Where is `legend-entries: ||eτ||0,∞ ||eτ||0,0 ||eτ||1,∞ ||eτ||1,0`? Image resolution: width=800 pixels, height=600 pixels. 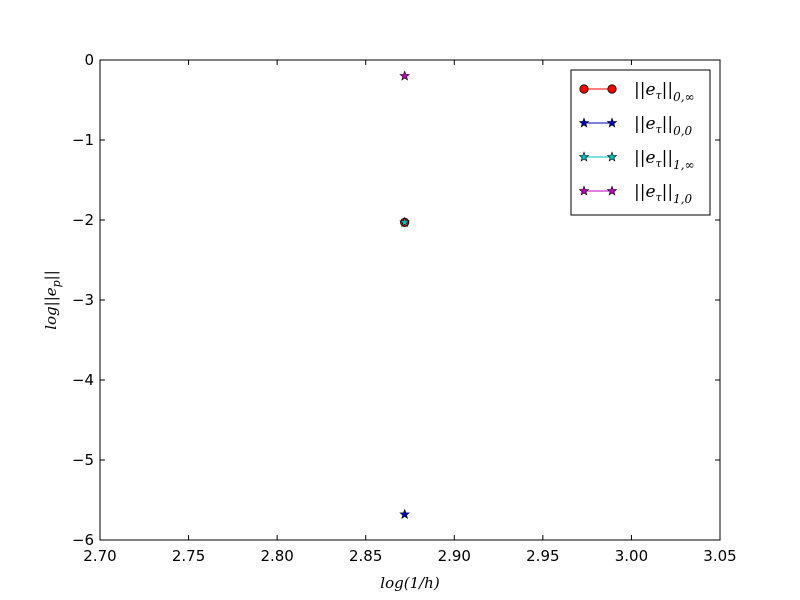
legend-entries: ||eτ||0,∞ ||eτ||0,0 ||eτ||1,∞ ||eτ||1,0 is located at coordinates (636, 143).